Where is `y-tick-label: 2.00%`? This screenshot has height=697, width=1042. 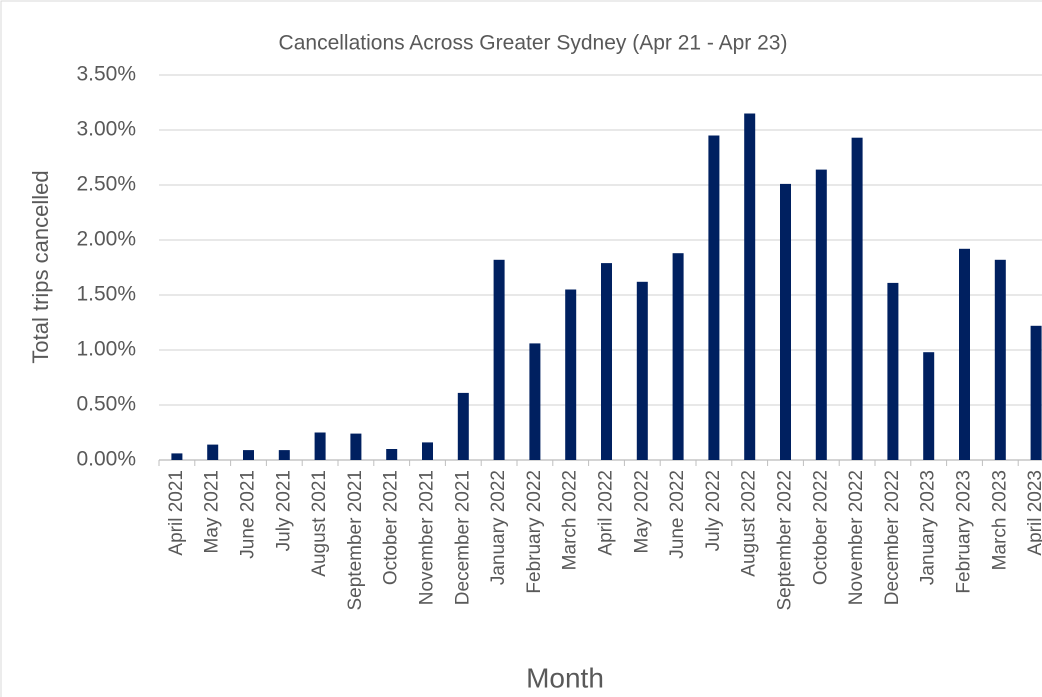
y-tick-label: 2.00% is located at coordinates (106, 239).